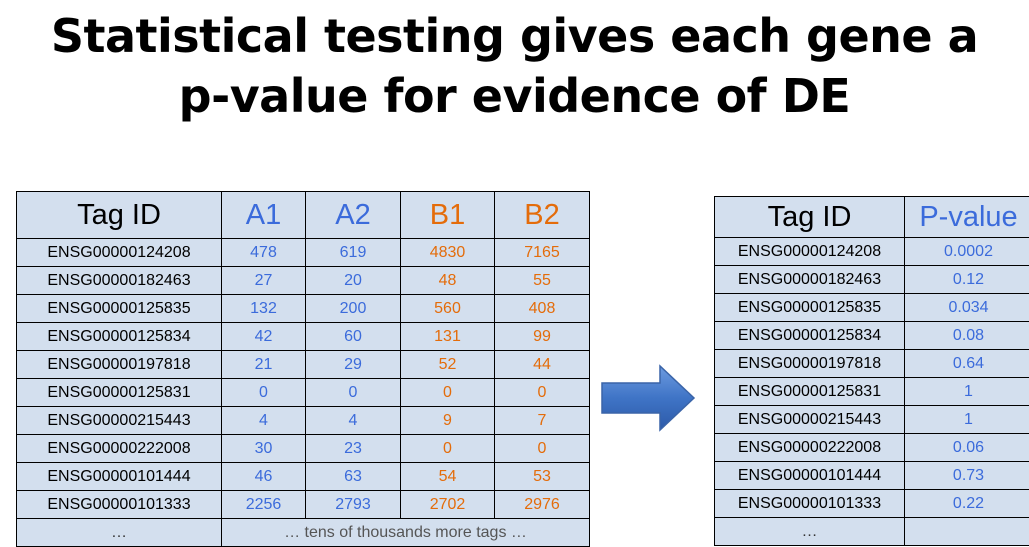  What do you see at coordinates (353, 337) in the screenshot?
I see `a2-cell: 60` at bounding box center [353, 337].